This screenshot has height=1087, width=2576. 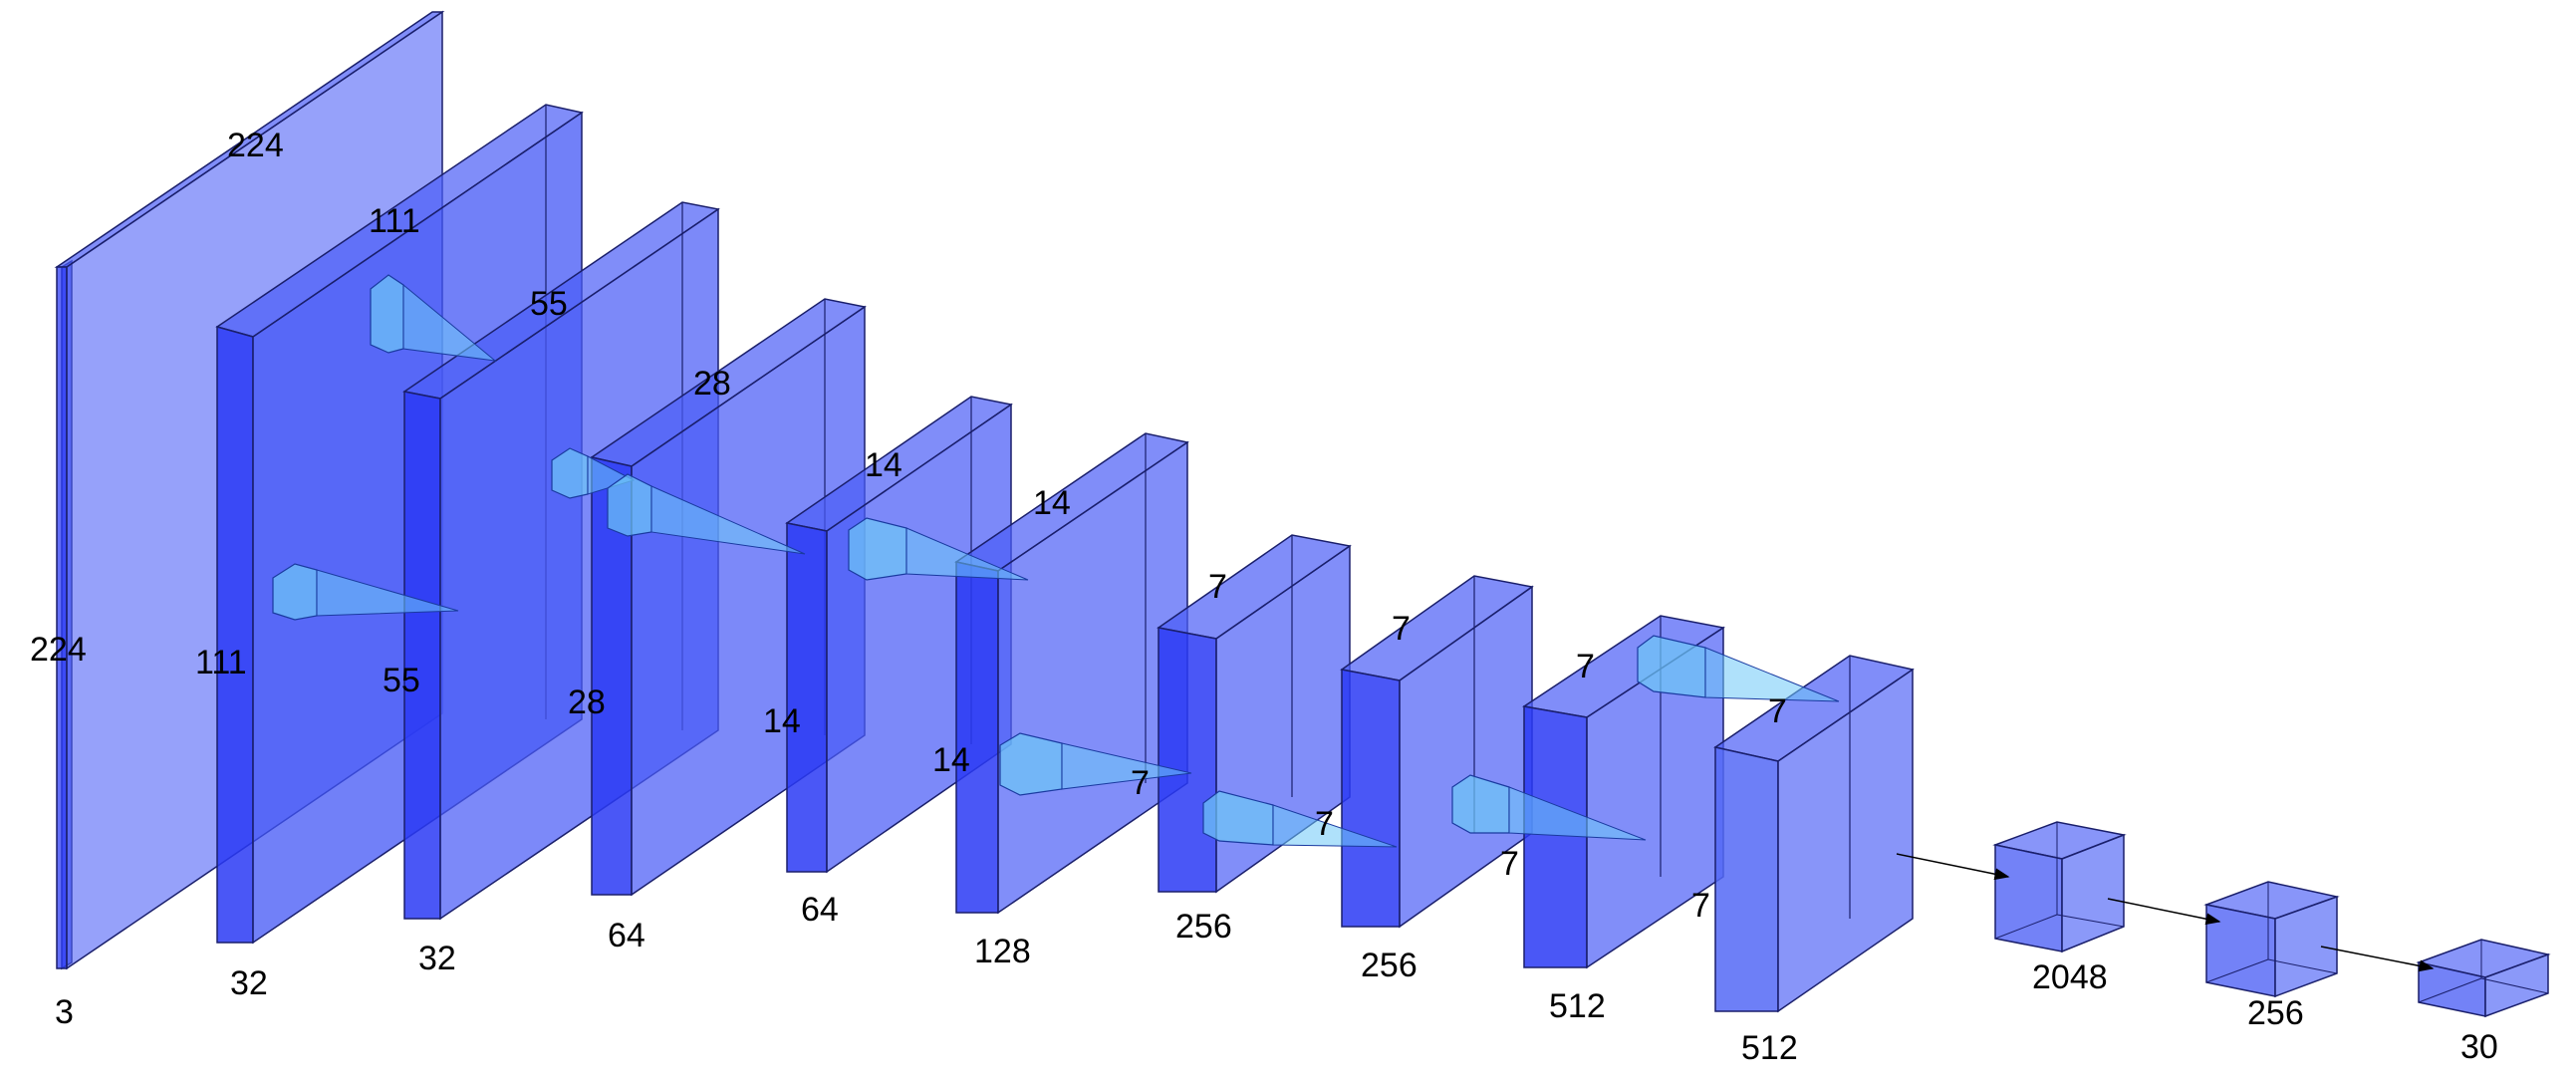 I want to click on conv8-height-label: 7, so click(x=1509, y=864).